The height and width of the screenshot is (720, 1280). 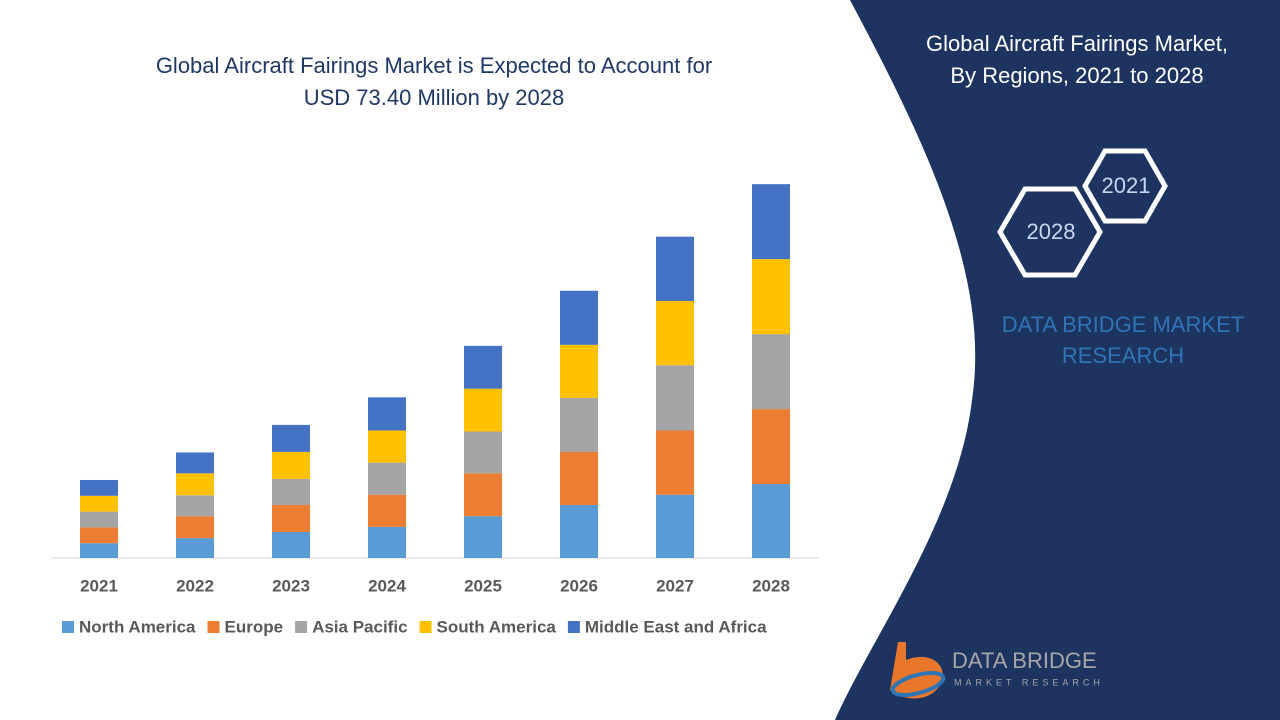 I want to click on x-tick-label: 2022, so click(x=195, y=585).